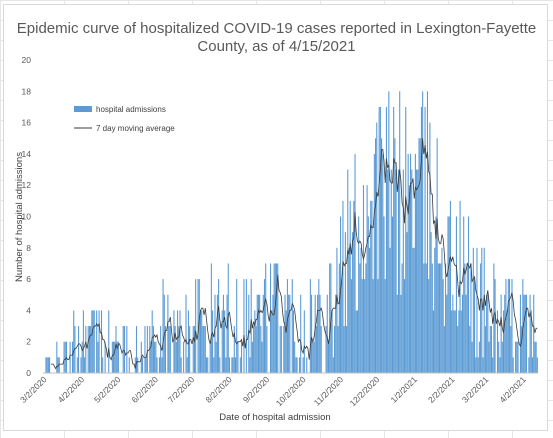 The width and height of the screenshot is (553, 438). I want to click on x-tick-label: 3/2/2021, so click(475, 389).